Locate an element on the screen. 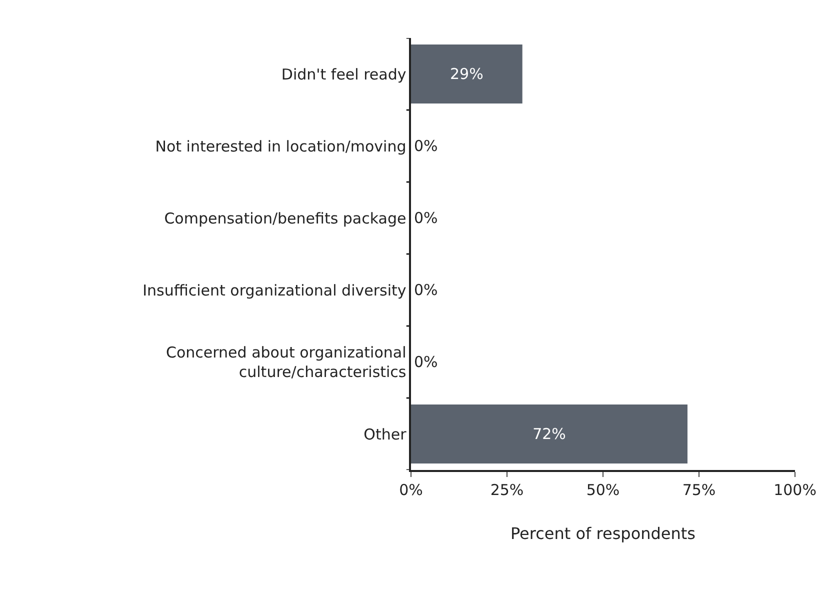 Image resolution: width=828 pixels, height=589 pixels. data-label: 72% is located at coordinates (549, 434).